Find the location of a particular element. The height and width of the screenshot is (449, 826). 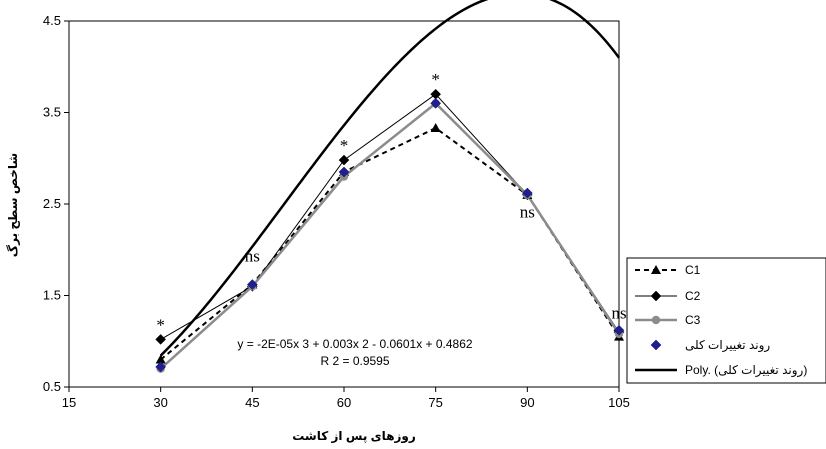

point-روند تغییرات کلی-30 is located at coordinates (161, 367).